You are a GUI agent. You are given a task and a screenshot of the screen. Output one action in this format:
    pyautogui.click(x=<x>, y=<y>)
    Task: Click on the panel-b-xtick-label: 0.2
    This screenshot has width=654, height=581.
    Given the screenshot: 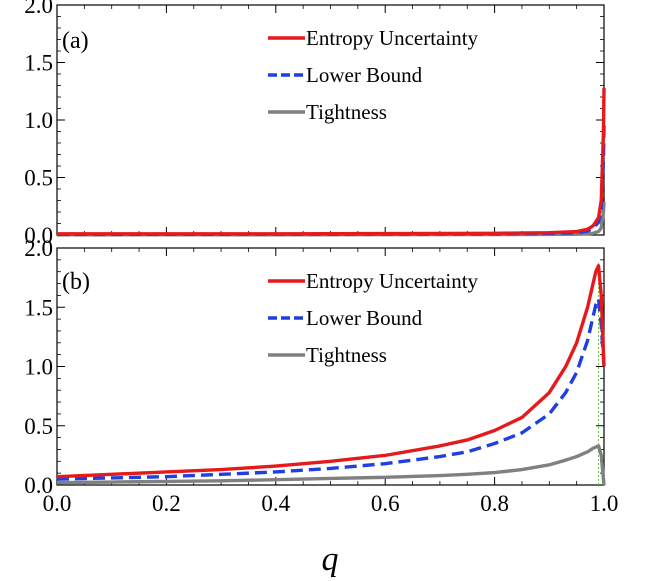 What is the action you would take?
    pyautogui.click(x=166, y=503)
    